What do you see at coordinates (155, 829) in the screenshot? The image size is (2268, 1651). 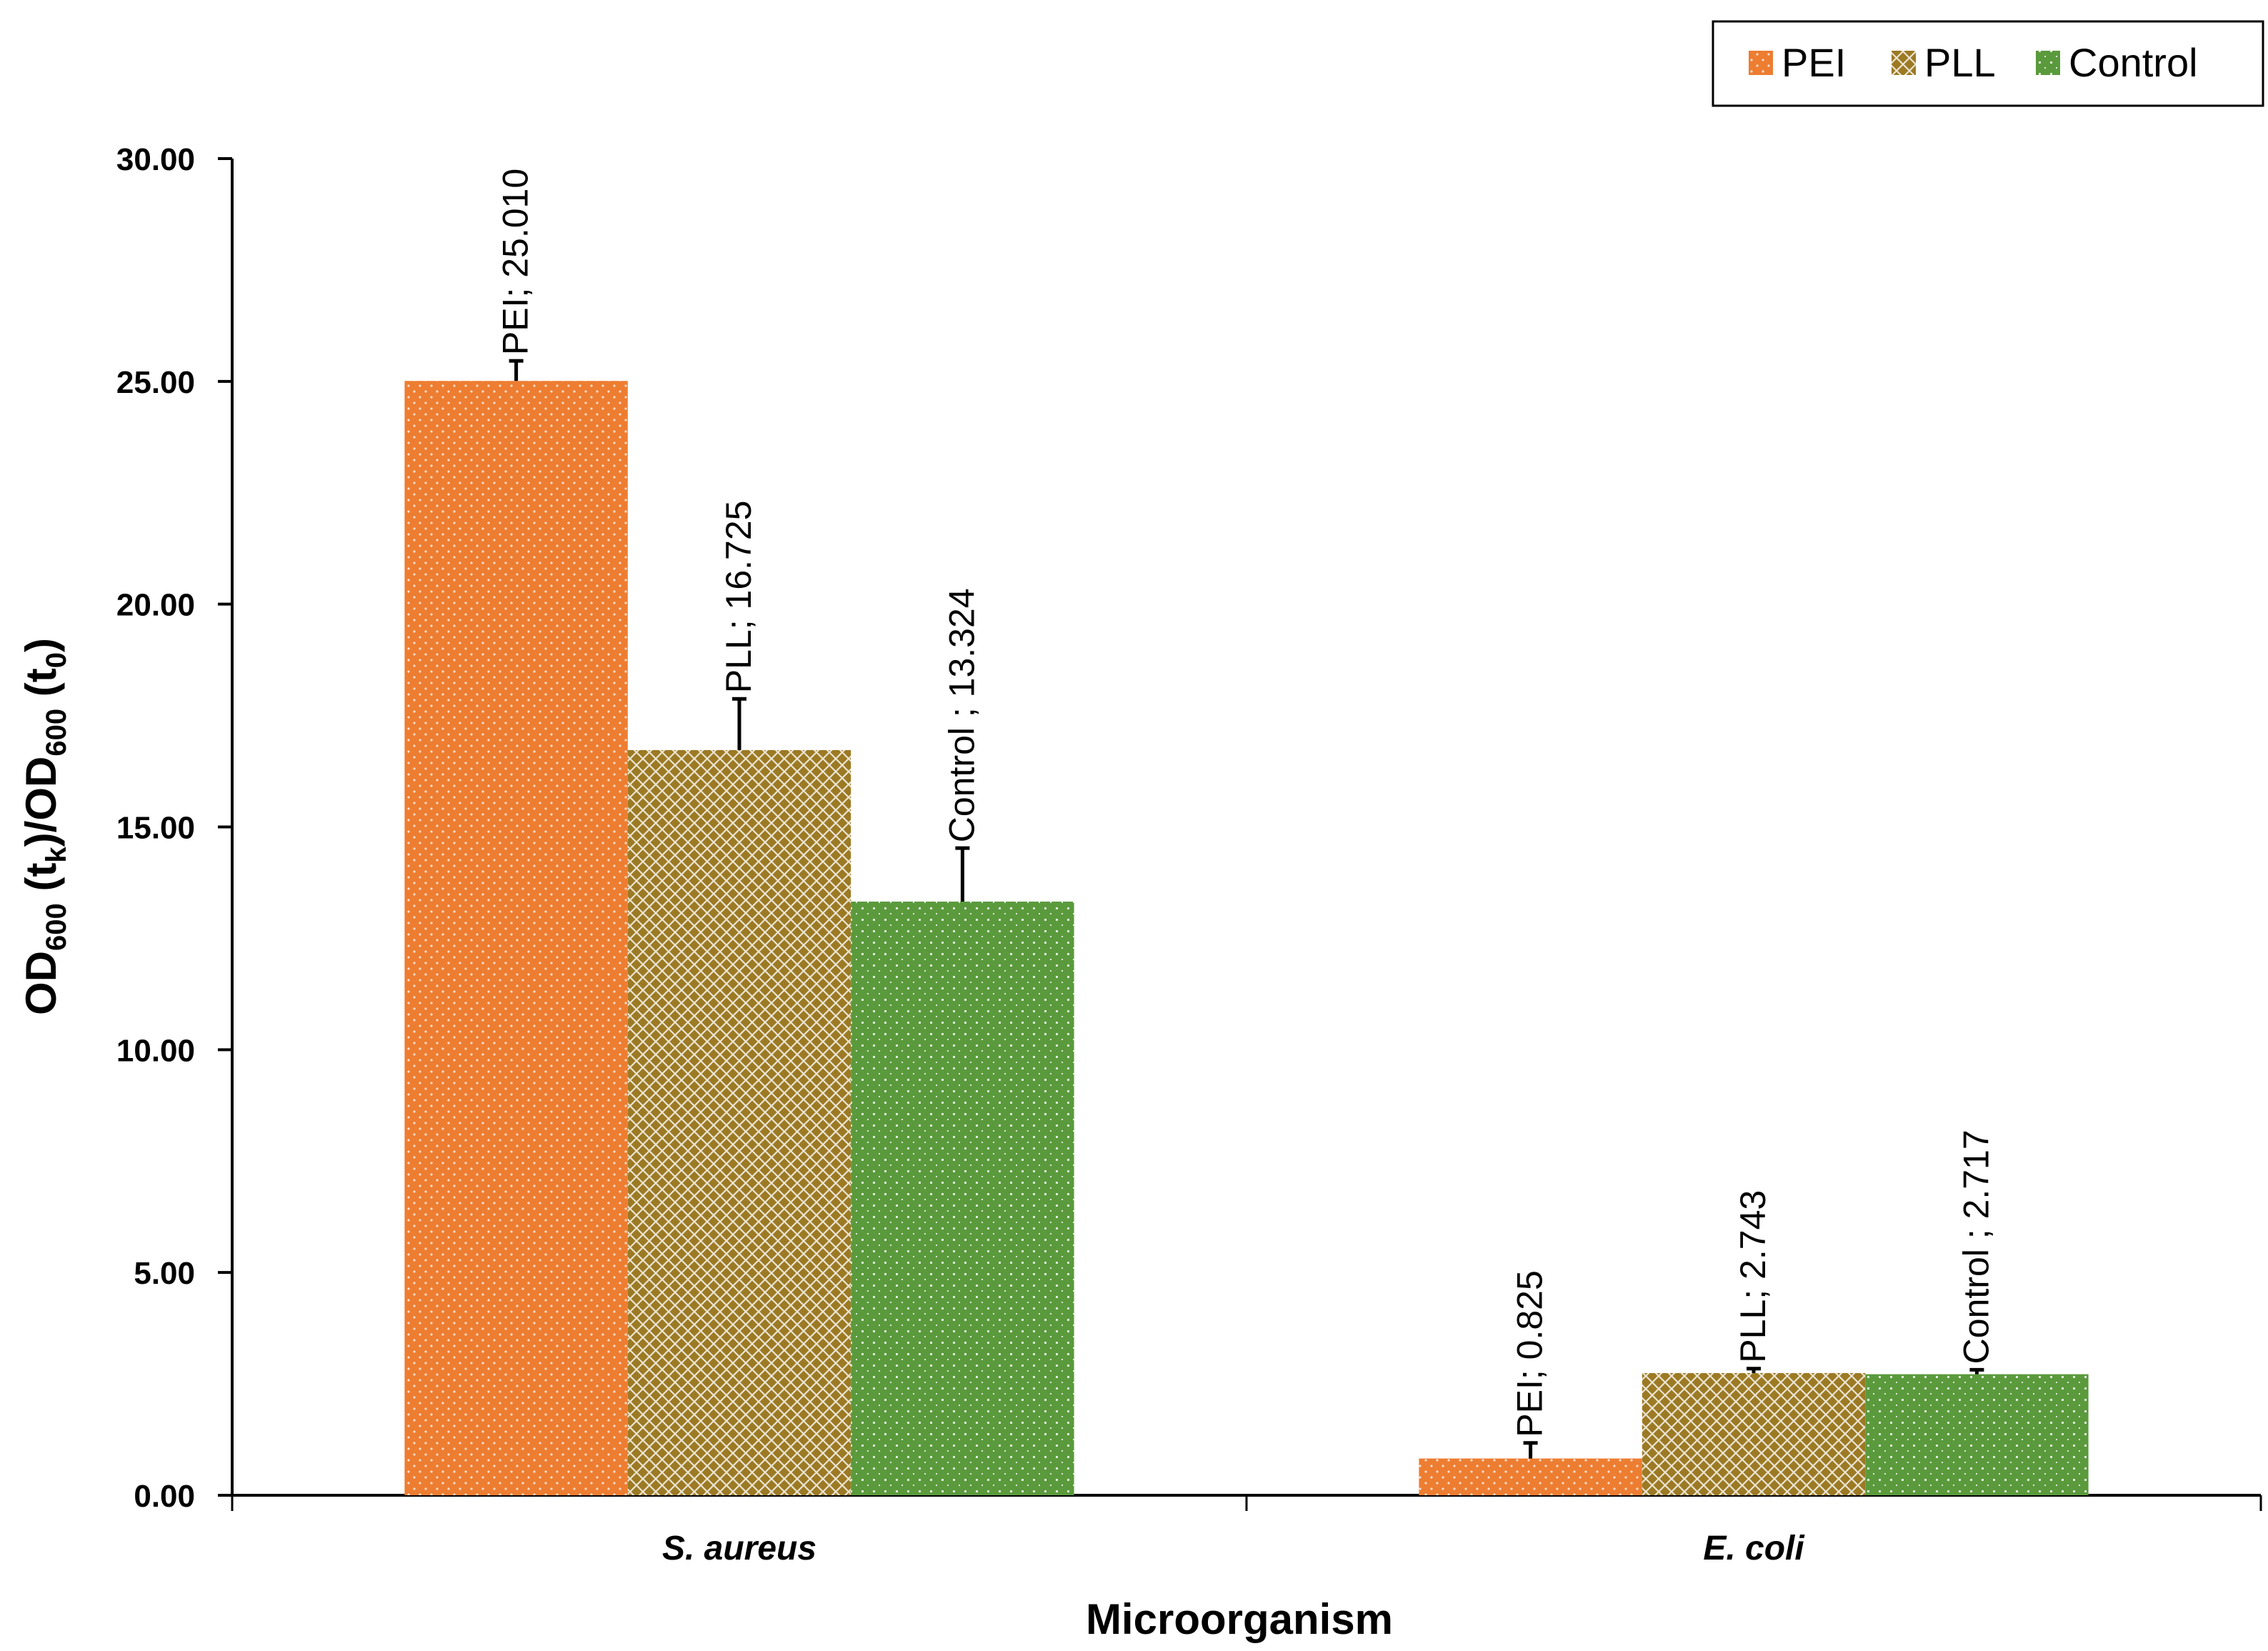 I see `y-tick-label: 15.00` at bounding box center [155, 829].